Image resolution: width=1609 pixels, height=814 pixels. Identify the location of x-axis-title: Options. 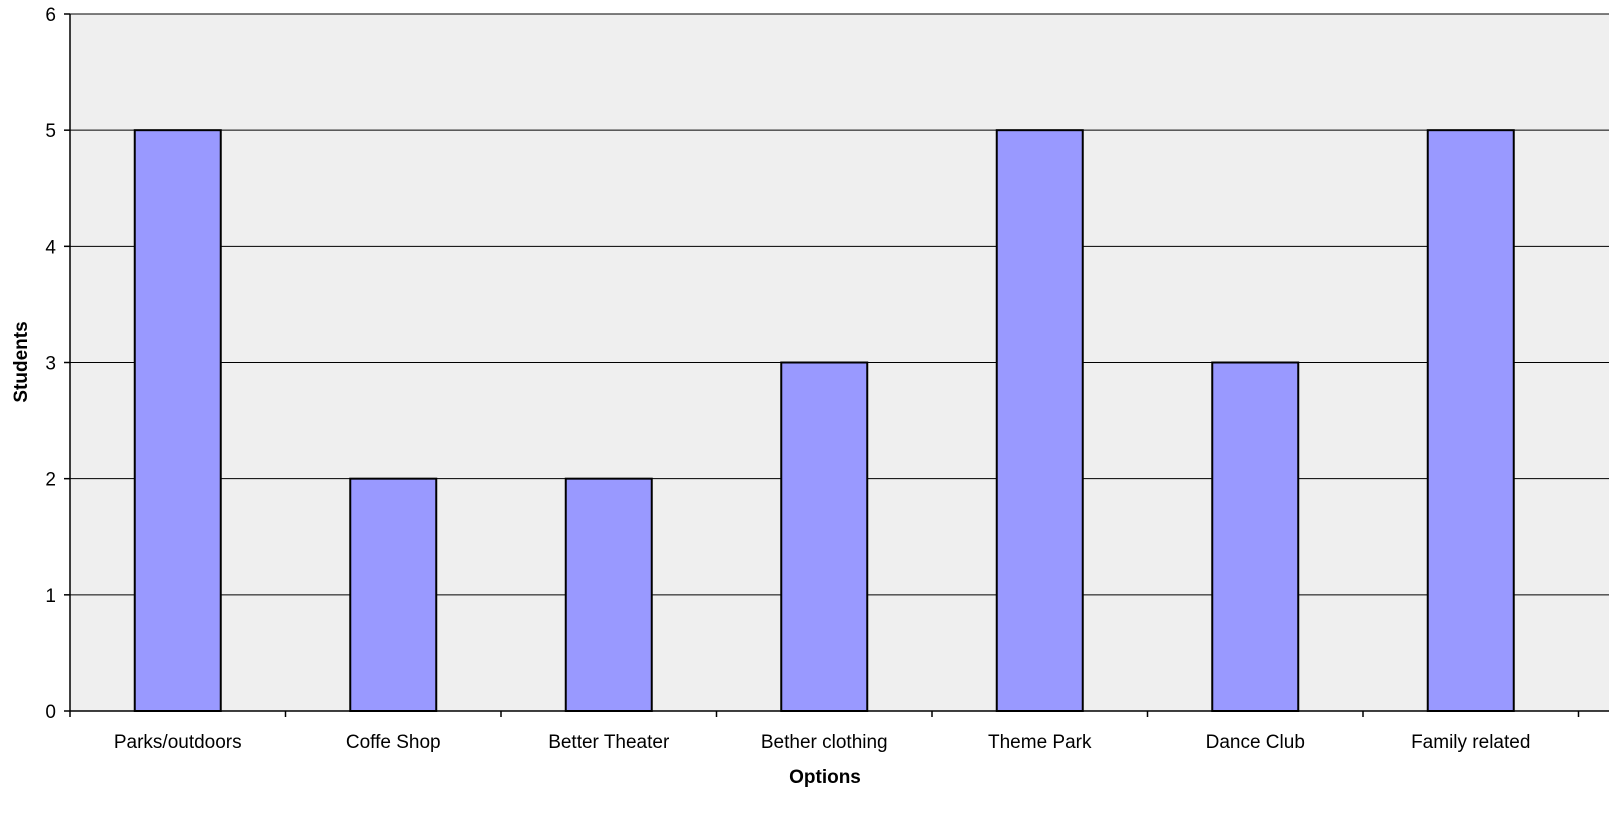
(825, 777).